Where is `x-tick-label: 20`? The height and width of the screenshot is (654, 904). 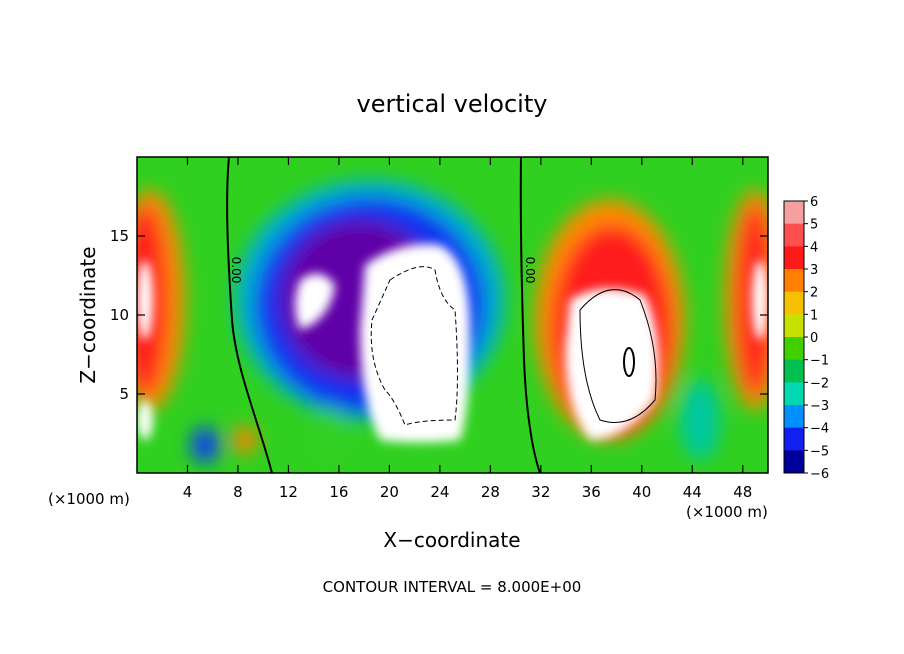
x-tick-label: 20 is located at coordinates (389, 492).